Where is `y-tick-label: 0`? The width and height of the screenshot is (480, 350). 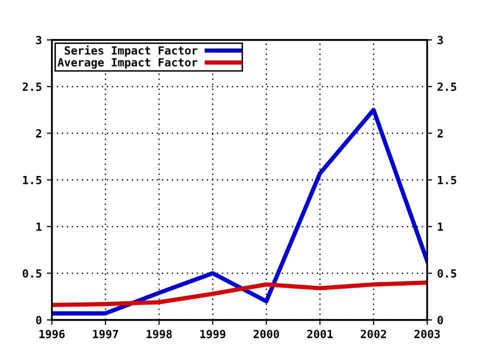 y-tick-label: 0 is located at coordinates (39, 320).